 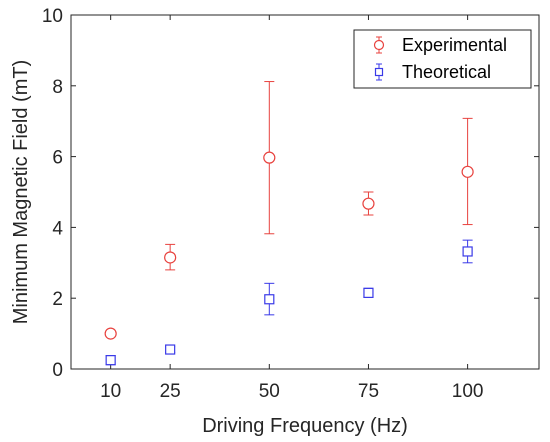 What do you see at coordinates (446, 72) in the screenshot?
I see `legend-label: Theoretical` at bounding box center [446, 72].